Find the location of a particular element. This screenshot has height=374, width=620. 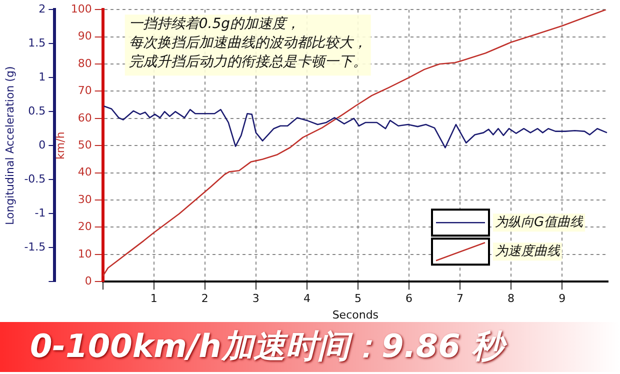

y2-tick-label: 10 is located at coordinates (85, 253).